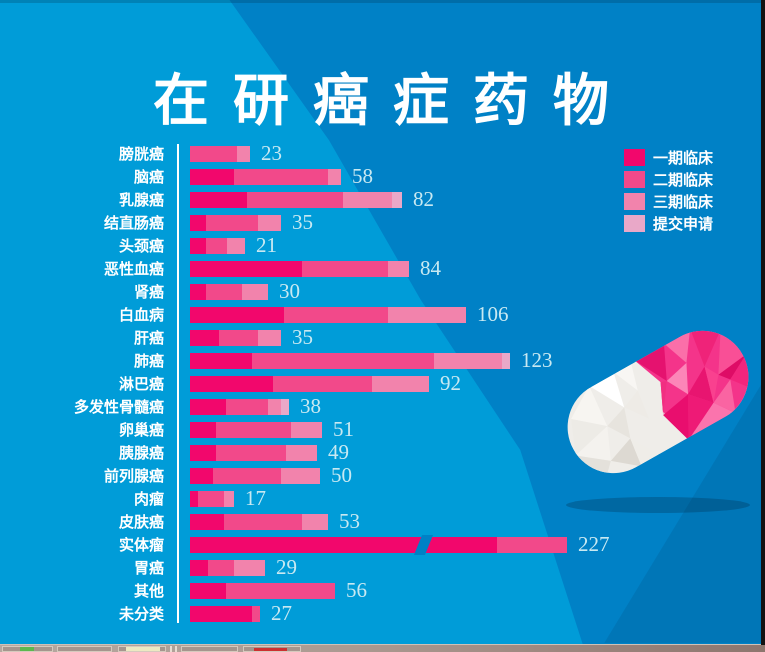 The width and height of the screenshot is (765, 652). I want to click on stacked-bar: 38, so click(255, 406).